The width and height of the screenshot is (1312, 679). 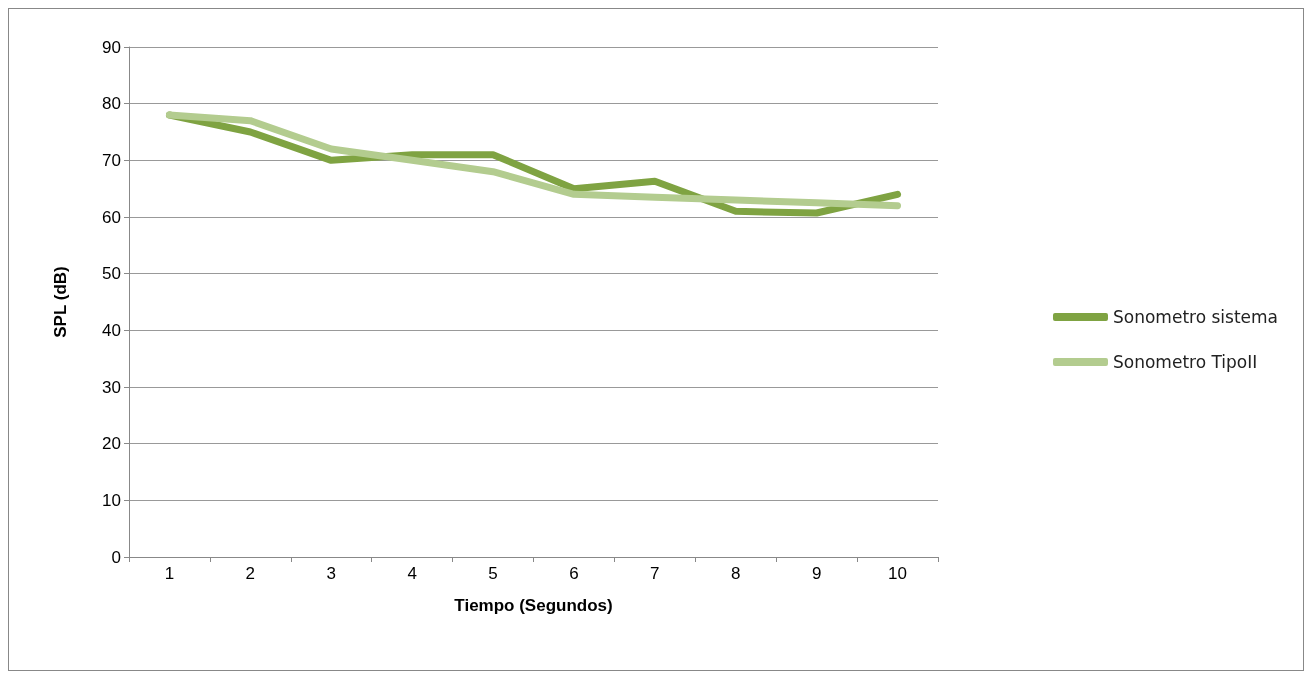 What do you see at coordinates (412, 573) in the screenshot?
I see `x-tick-label: 4` at bounding box center [412, 573].